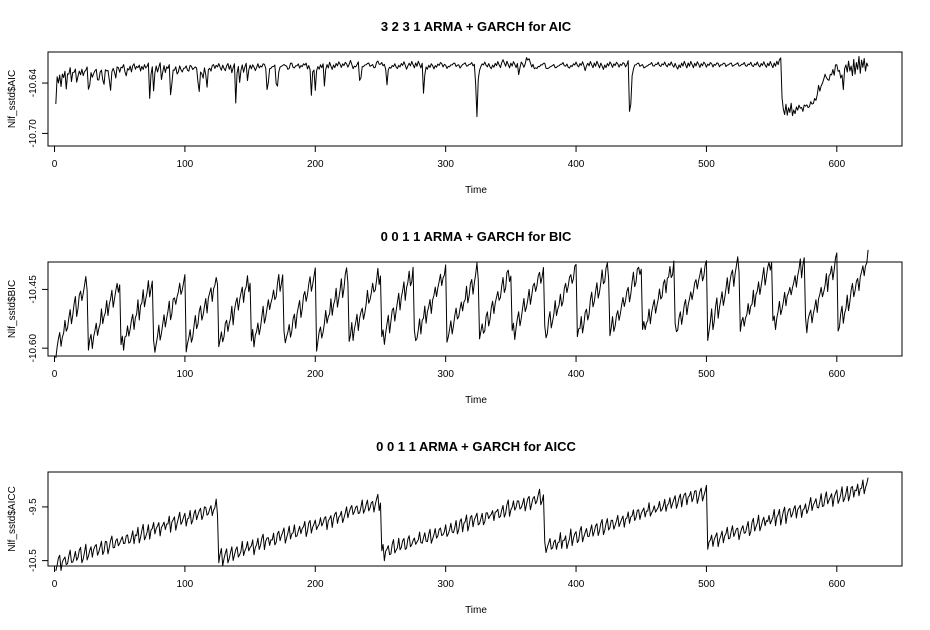 Image resolution: width=930 pixels, height=630 pixels. I want to click on y-tick-label: -9.5, so click(33, 507).